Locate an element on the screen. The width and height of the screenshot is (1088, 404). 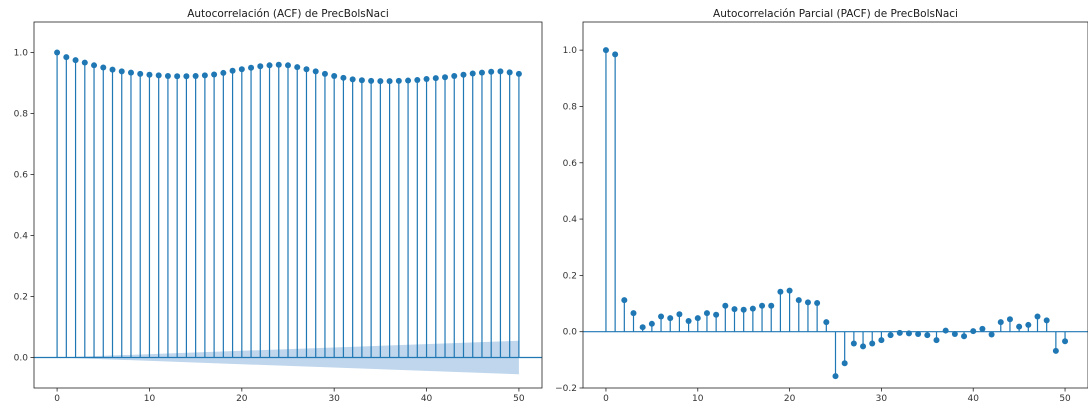
acf-ytick-label-1: 0.2 is located at coordinates (21, 298).